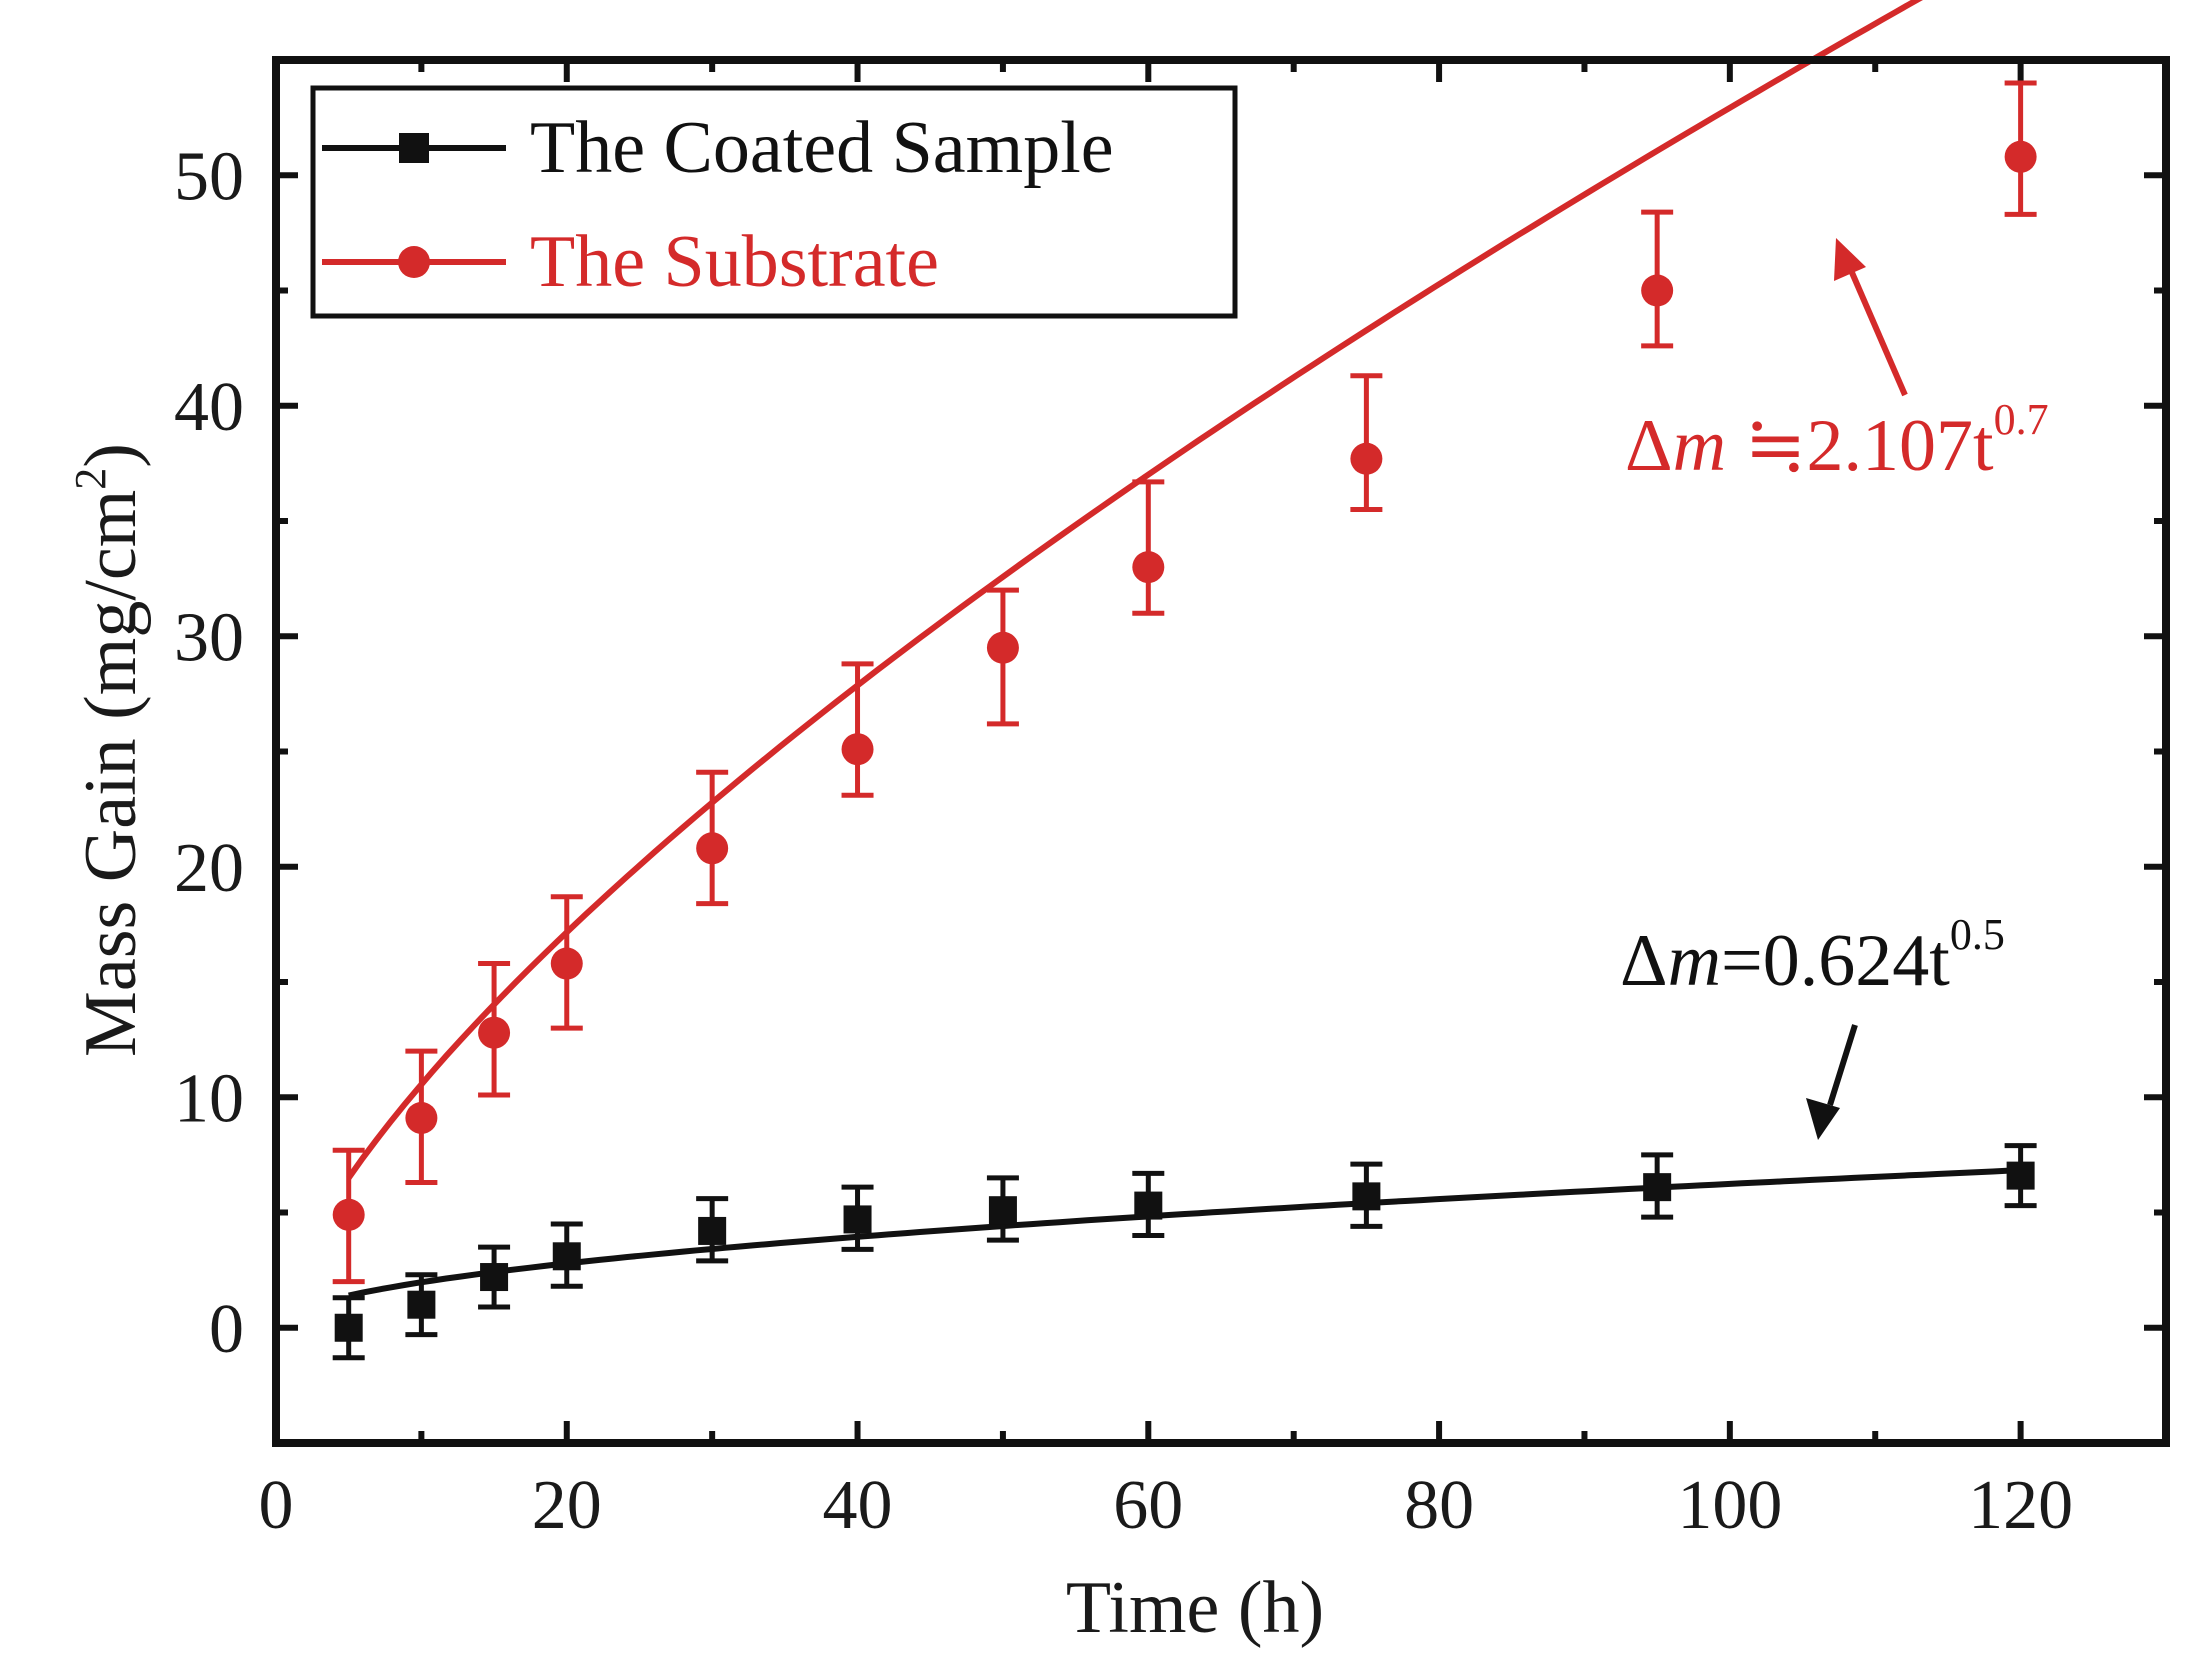 This screenshot has height=1677, width=2205. What do you see at coordinates (209, 176) in the screenshot?
I see `y-tick-label: 50` at bounding box center [209, 176].